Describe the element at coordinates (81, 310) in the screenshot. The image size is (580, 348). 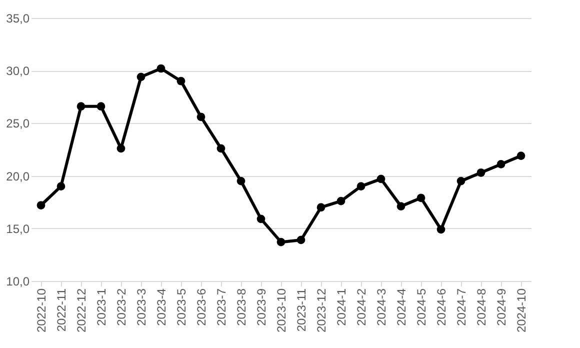
I see `x-tick-label: 2022-12` at that location.